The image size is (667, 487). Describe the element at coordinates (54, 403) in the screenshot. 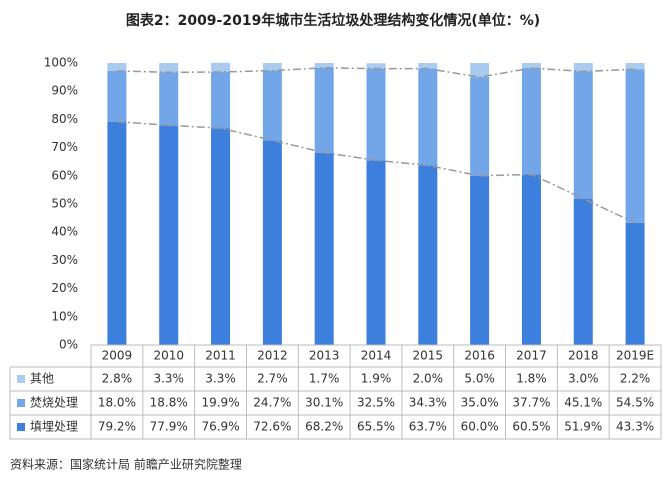

I see `legend-label: 焚烧处理` at that location.